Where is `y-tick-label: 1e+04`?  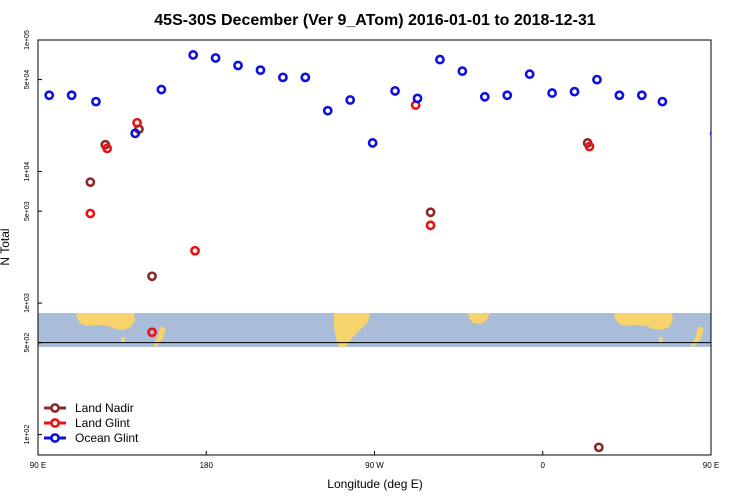
y-tick-label: 1e+04 is located at coordinates (27, 172).